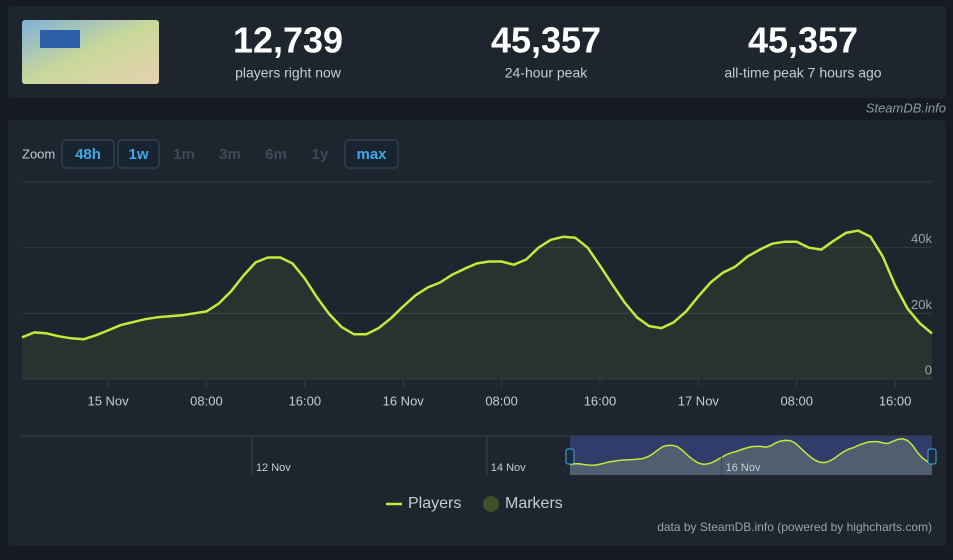  I want to click on zoom-button-label: 3m, so click(230, 154).